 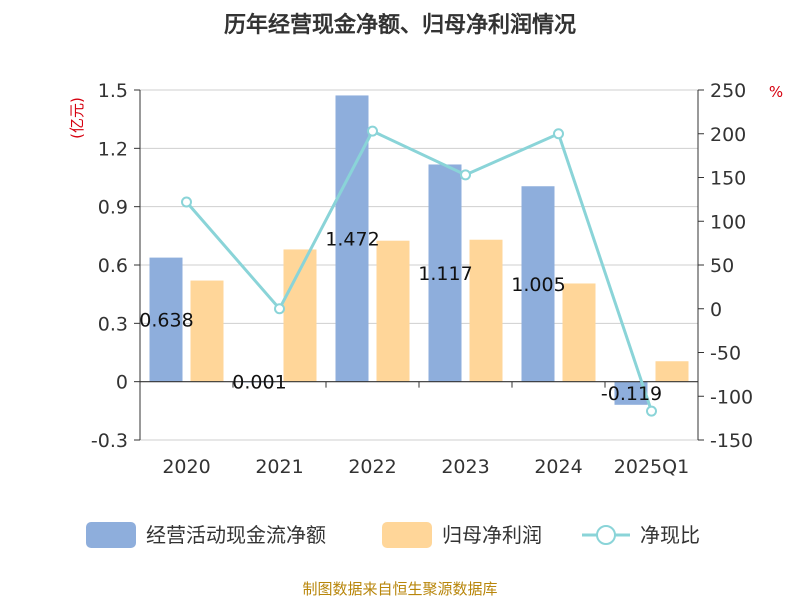 I want to click on right-tick-label: 100, so click(x=728, y=222).